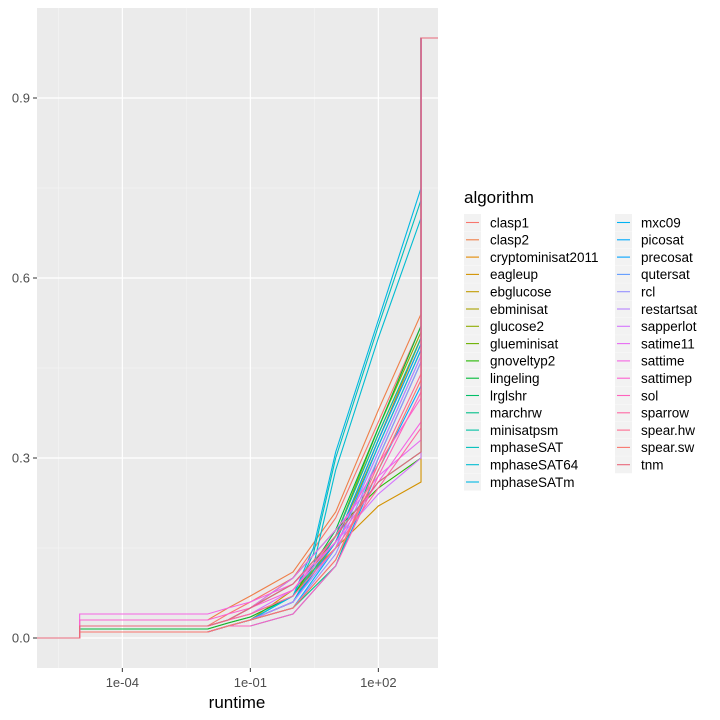 The height and width of the screenshot is (720, 720). What do you see at coordinates (21, 98) in the screenshot?
I see `y-tick-label: 0.9` at bounding box center [21, 98].